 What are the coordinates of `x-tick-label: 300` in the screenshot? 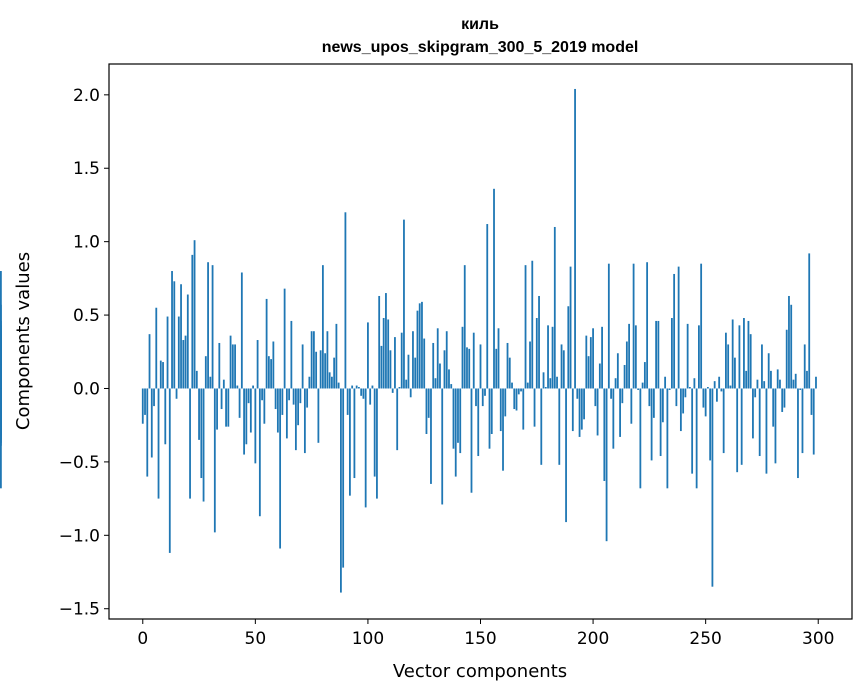 It's located at (818, 639).